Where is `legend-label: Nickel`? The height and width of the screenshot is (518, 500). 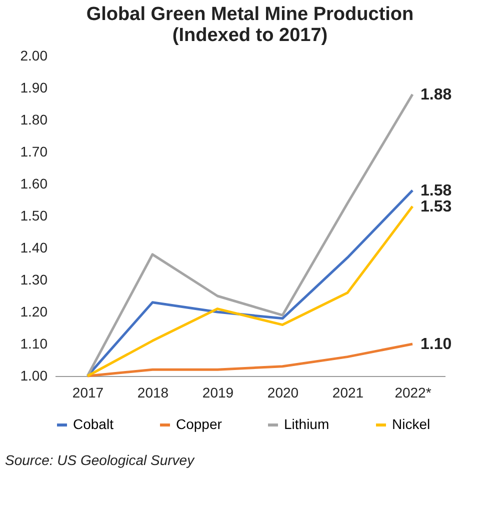 legend-label: Nickel is located at coordinates (411, 424).